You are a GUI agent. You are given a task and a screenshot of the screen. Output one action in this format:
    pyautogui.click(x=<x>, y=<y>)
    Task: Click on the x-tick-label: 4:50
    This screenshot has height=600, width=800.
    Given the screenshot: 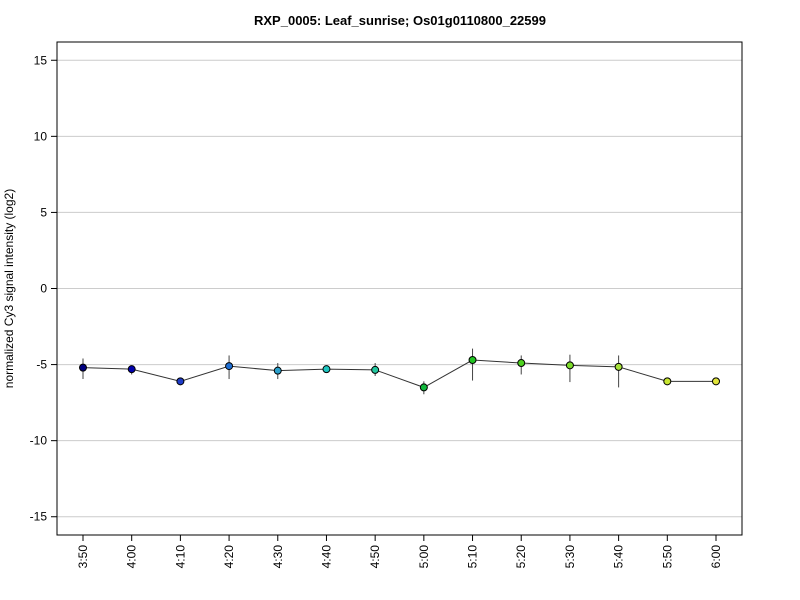 What is the action you would take?
    pyautogui.click(x=375, y=557)
    